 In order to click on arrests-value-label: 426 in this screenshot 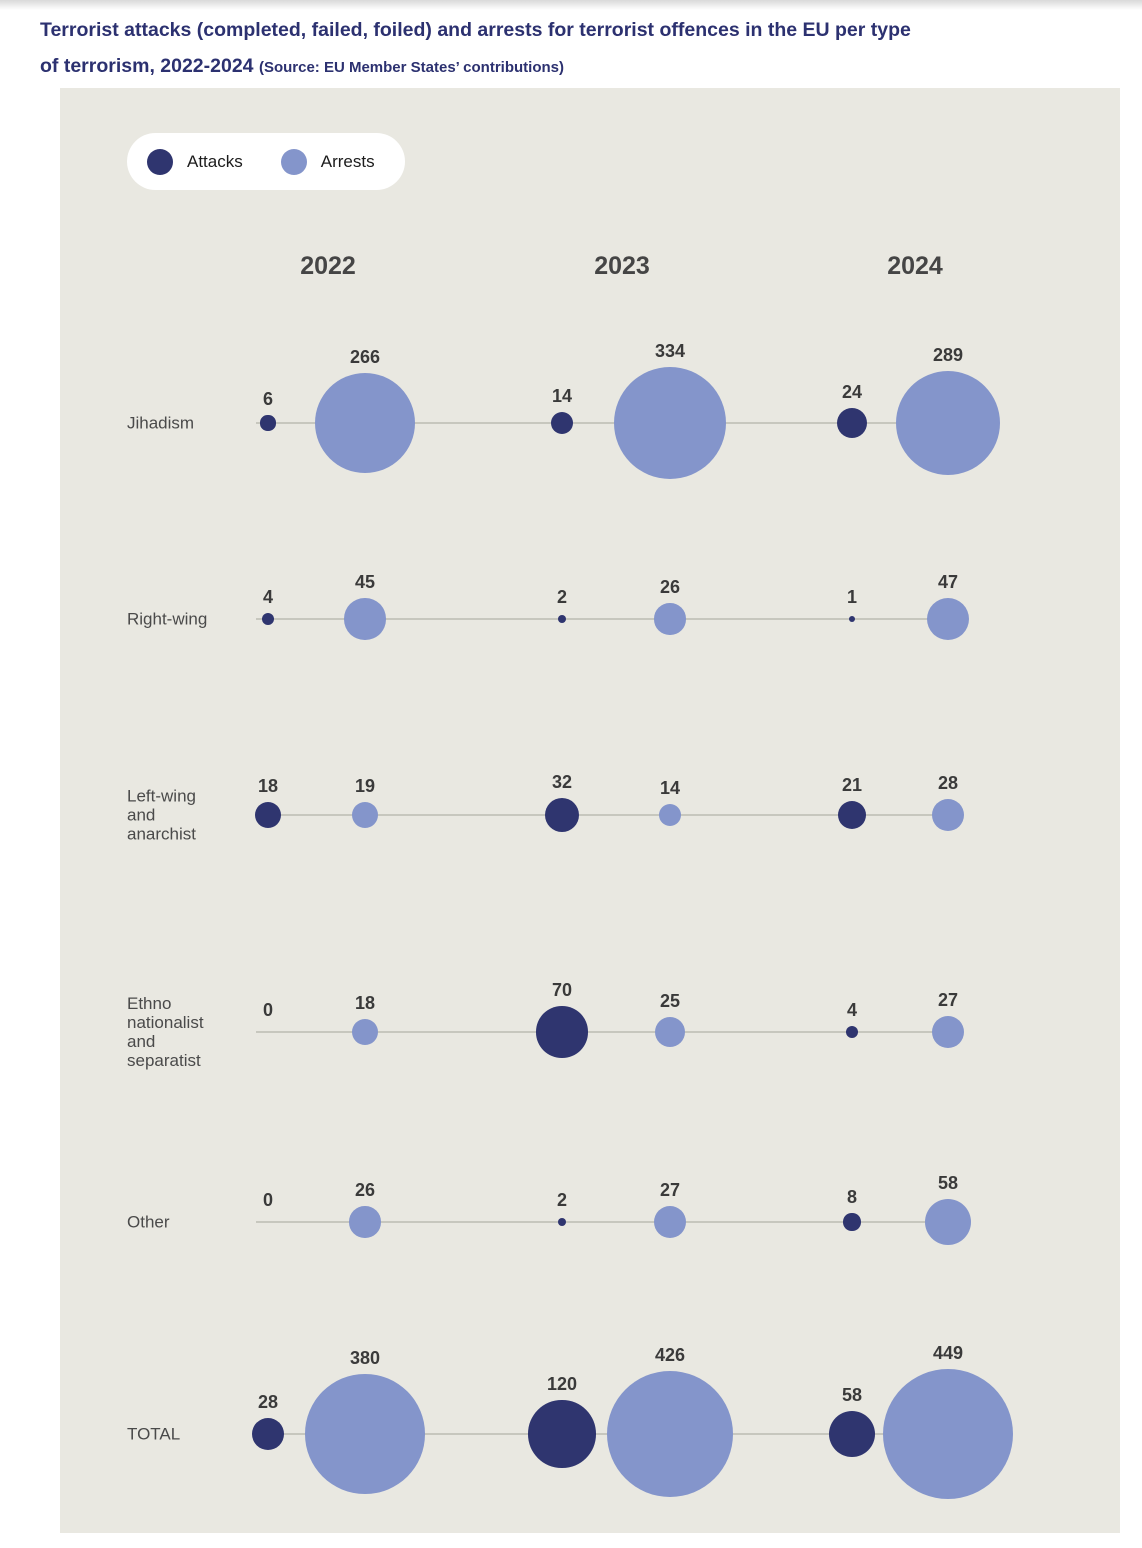, I will do `click(670, 1354)`.